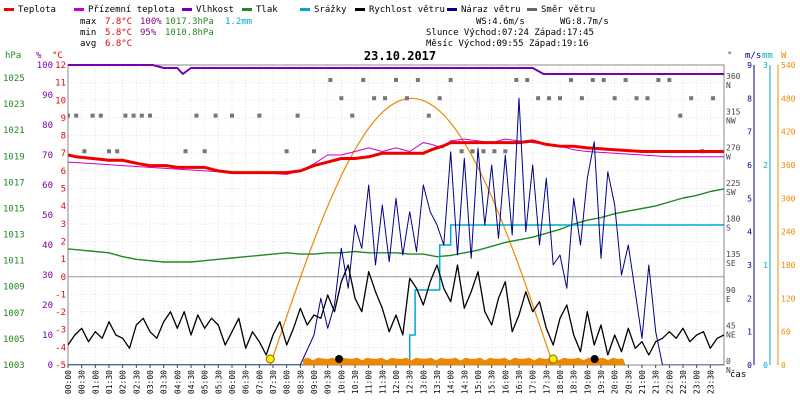 The width and height of the screenshot is (800, 400). What do you see at coordinates (749, 165) in the screenshot?
I see `tick-ms: 6` at bounding box center [749, 165].